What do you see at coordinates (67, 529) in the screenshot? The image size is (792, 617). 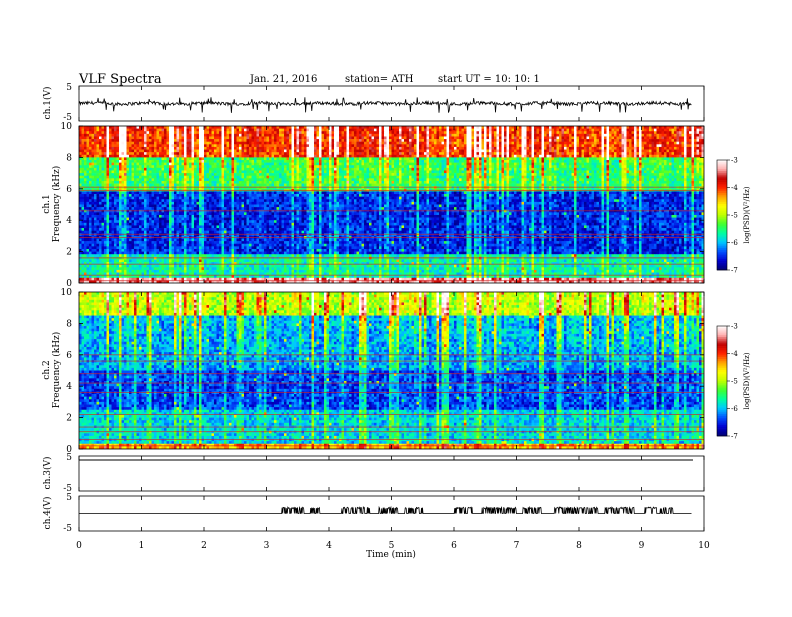 I see `ch4-ytick-bottom: -5` at bounding box center [67, 529].